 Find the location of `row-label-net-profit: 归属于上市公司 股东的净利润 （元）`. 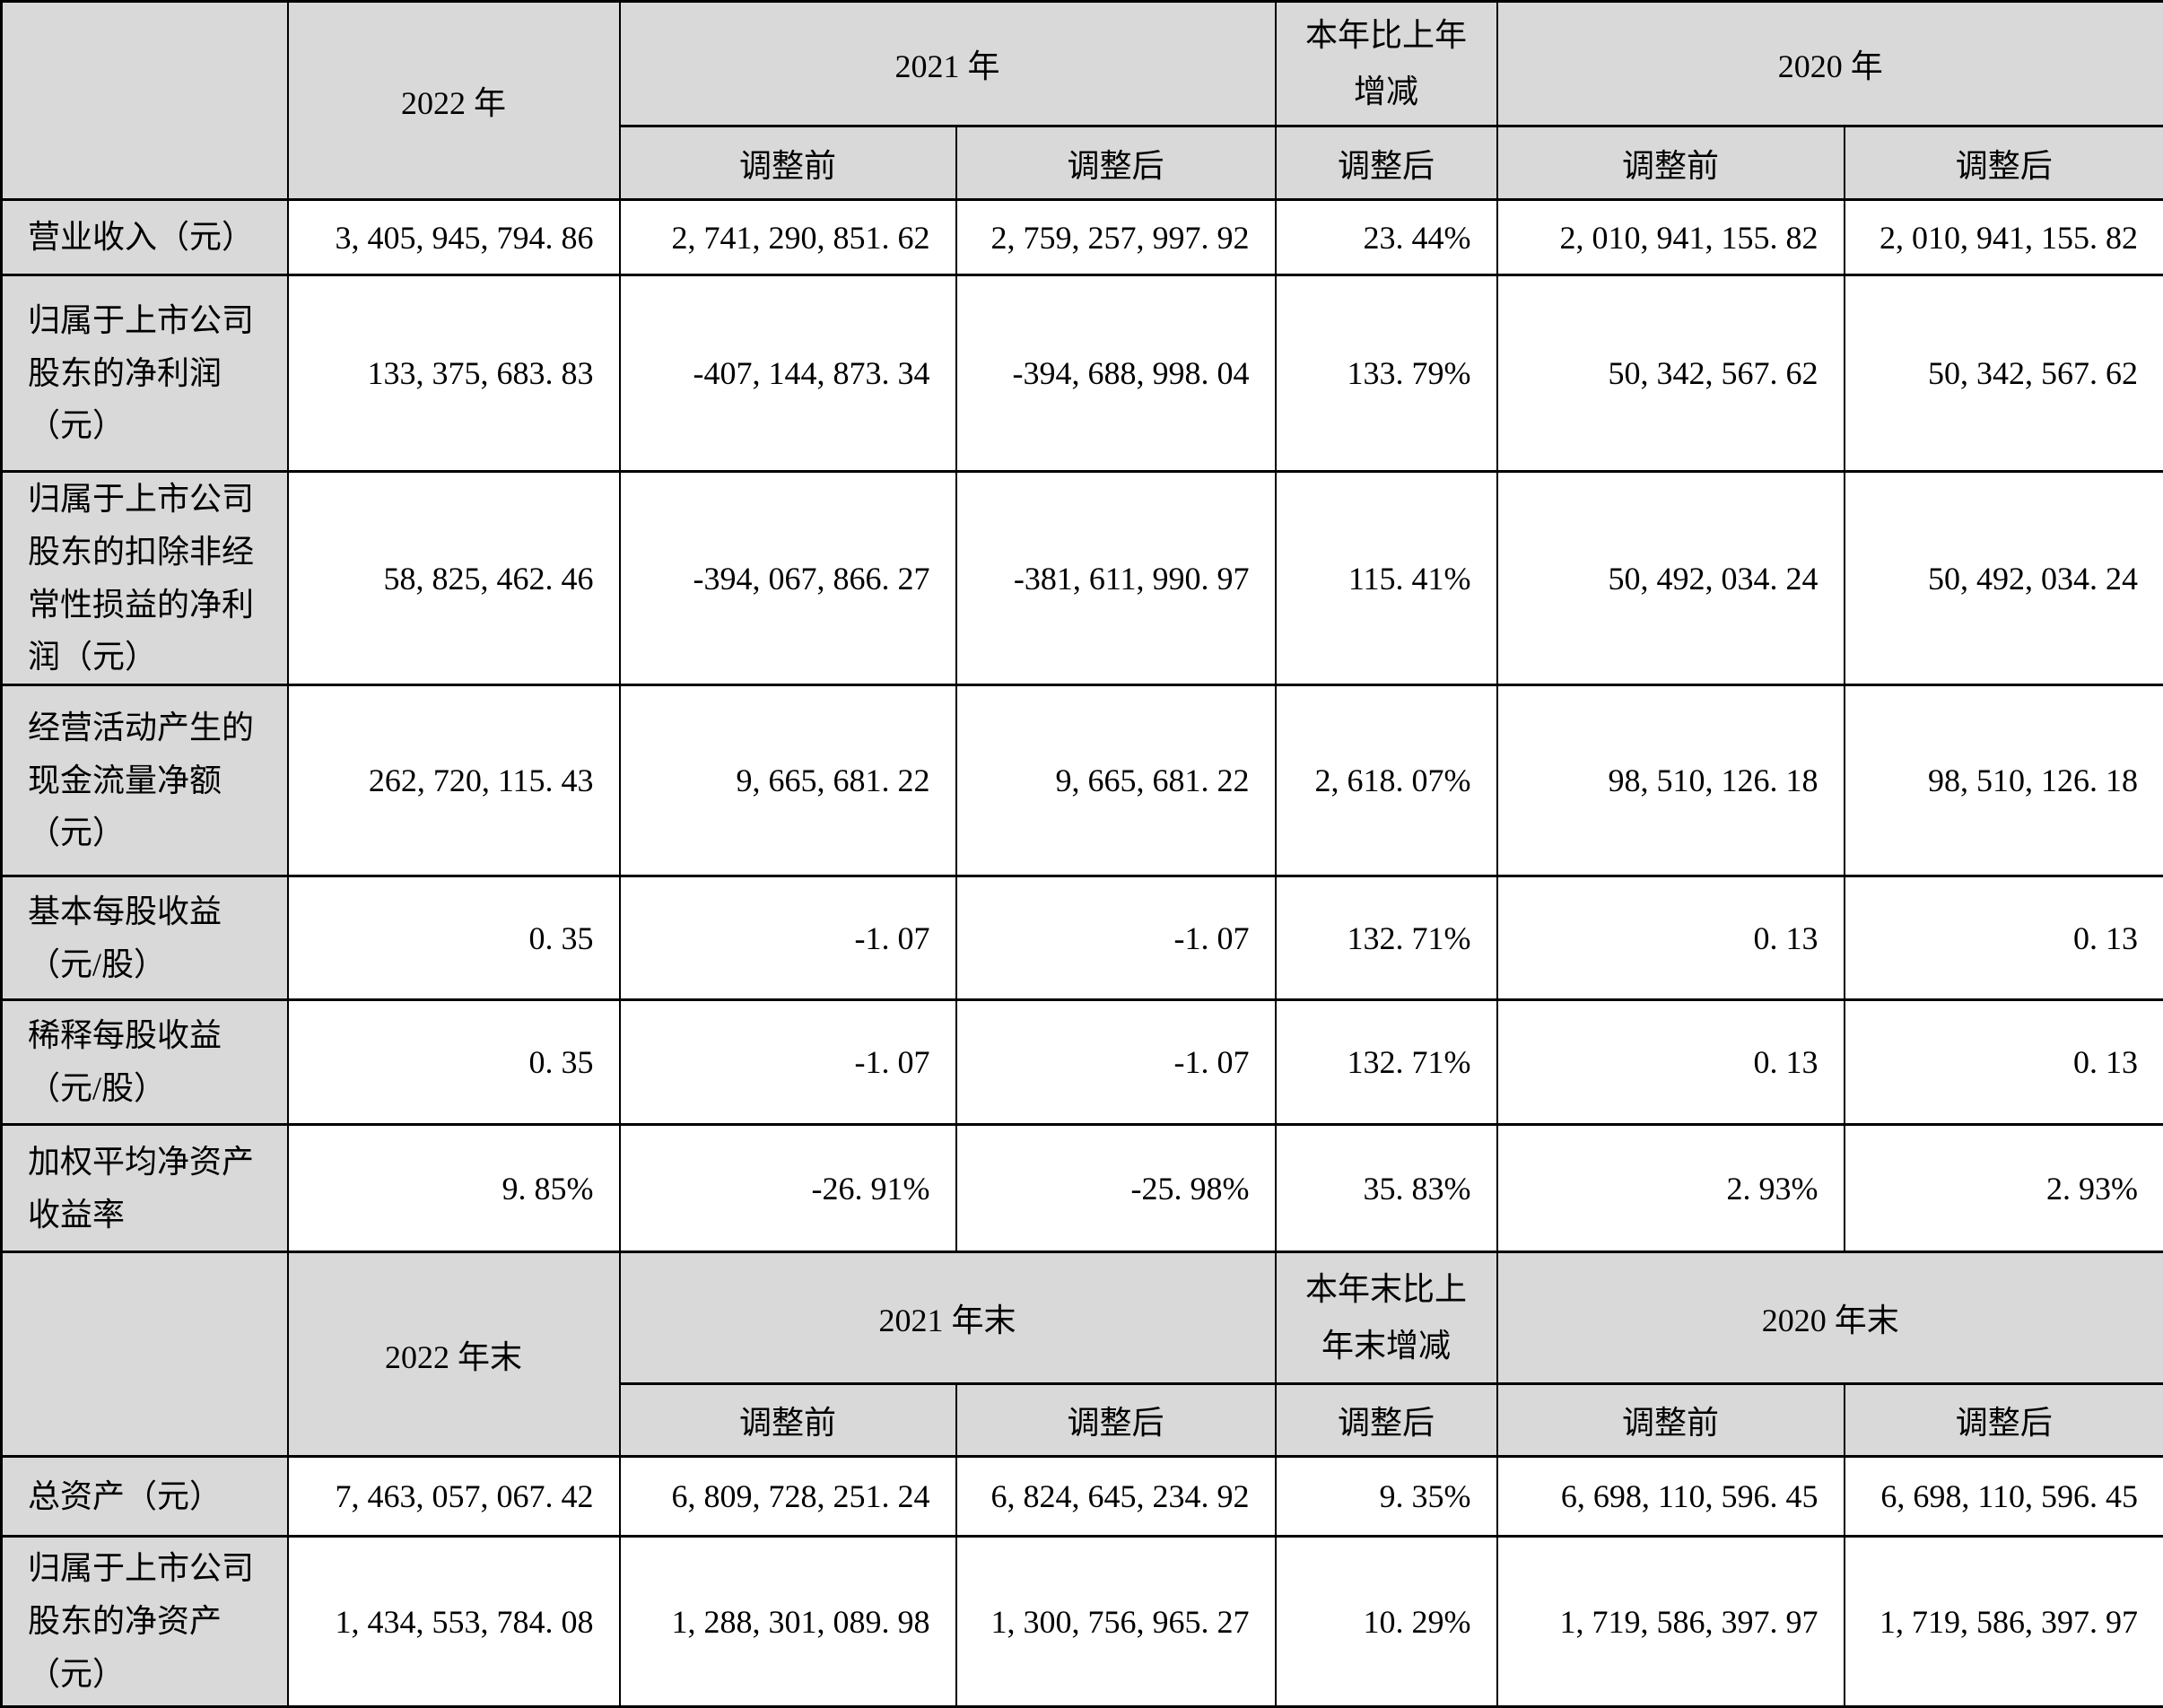

row-label-net-profit: 归属于上市公司 股东的净利润 （元） is located at coordinates (145, 373).